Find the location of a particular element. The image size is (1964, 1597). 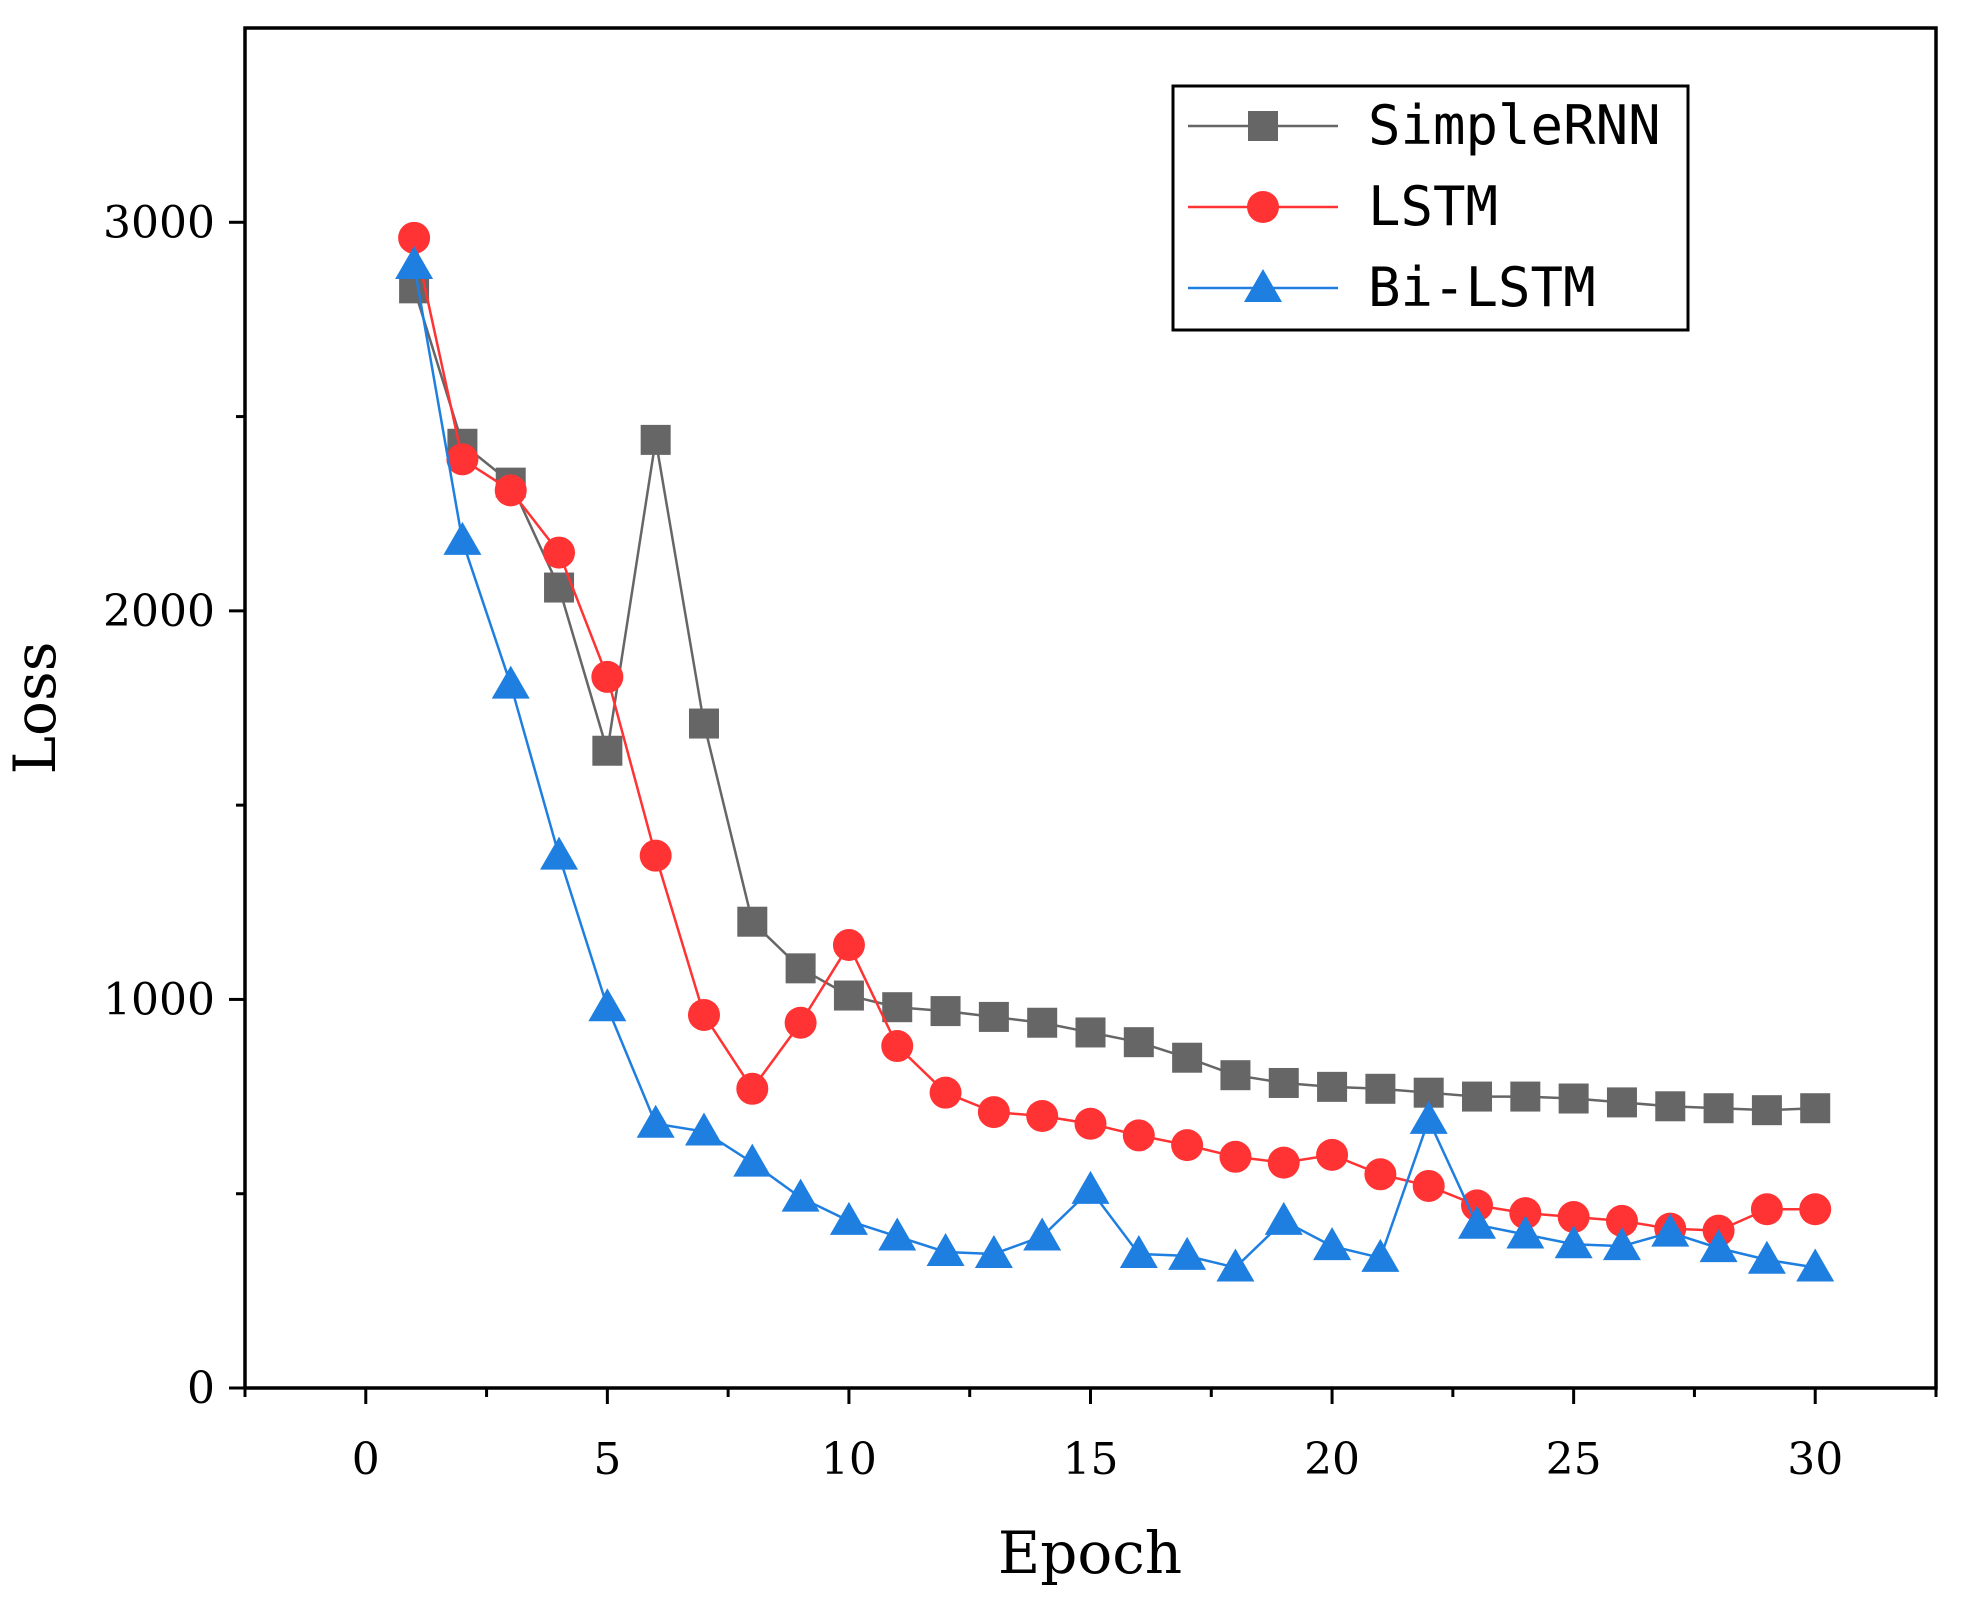

y-axis-ticks: 0 1000 2000 3000 is located at coordinates (174, 805).